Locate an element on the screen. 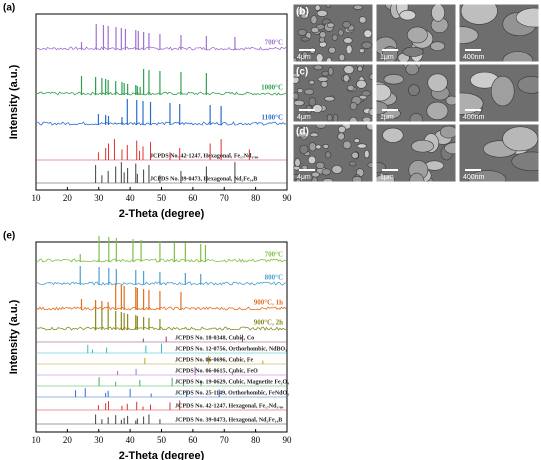  x-tick-label: 70 is located at coordinates (225, 198).